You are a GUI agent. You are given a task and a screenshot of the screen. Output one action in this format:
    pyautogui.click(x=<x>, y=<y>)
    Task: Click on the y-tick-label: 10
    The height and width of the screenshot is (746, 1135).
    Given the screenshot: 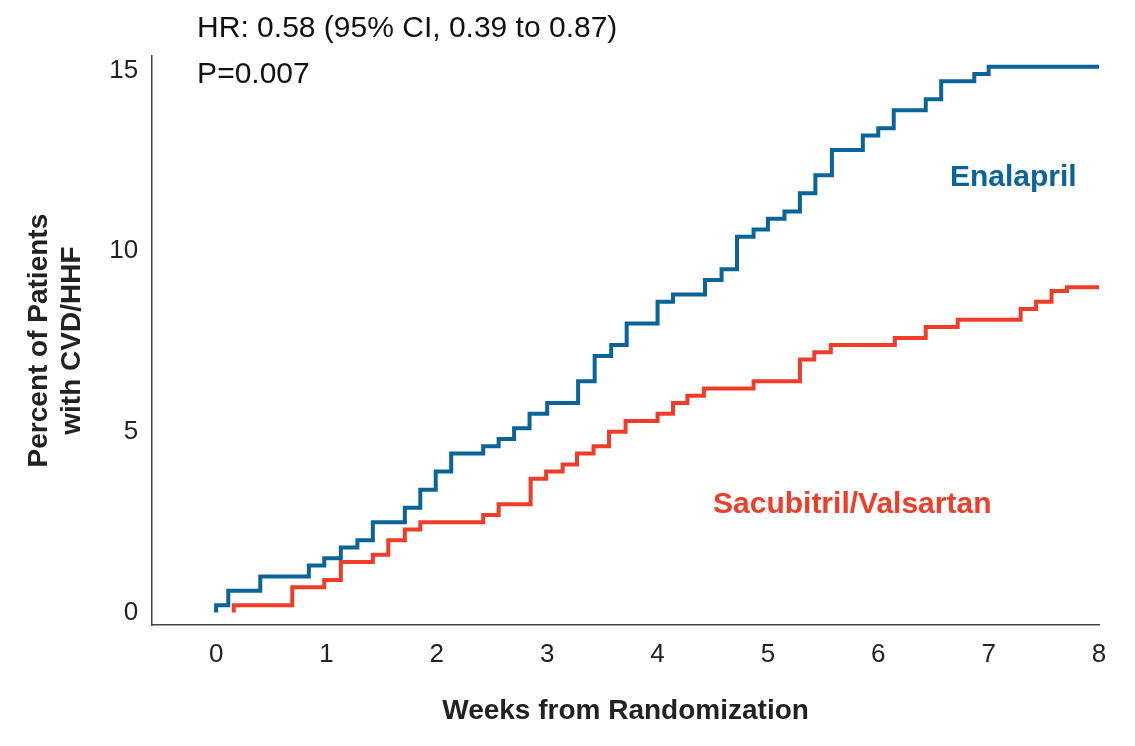 What is the action you would take?
    pyautogui.click(x=124, y=249)
    